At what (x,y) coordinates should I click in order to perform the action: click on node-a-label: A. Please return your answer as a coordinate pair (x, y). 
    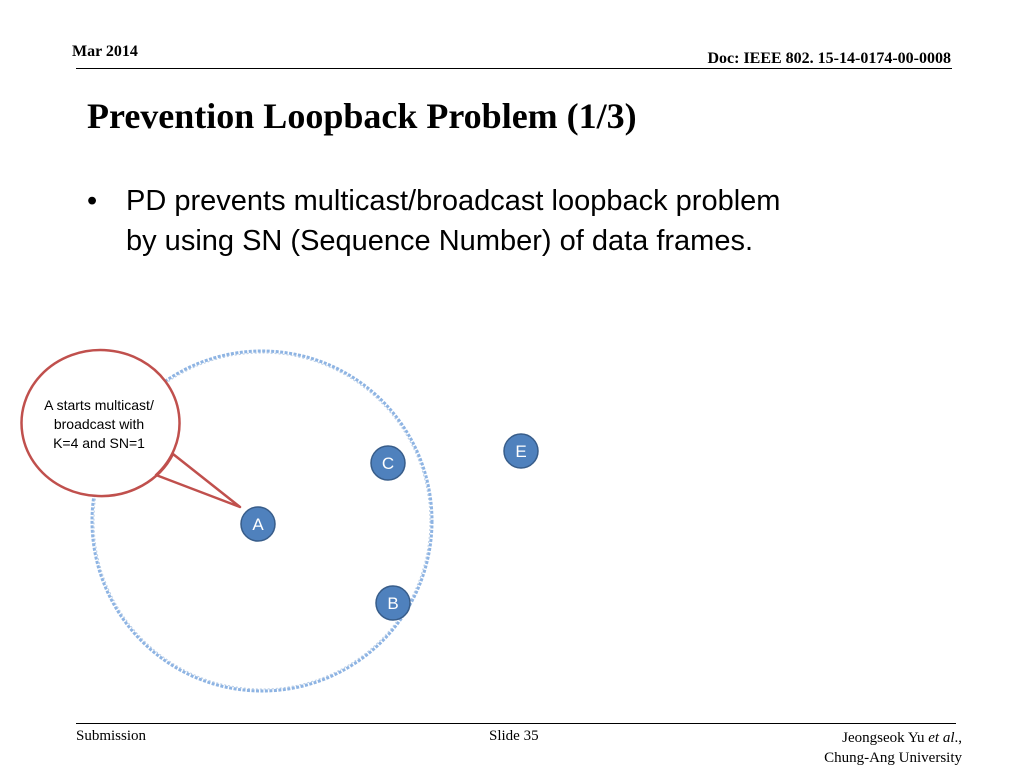
    Looking at the image, I should click on (258, 524).